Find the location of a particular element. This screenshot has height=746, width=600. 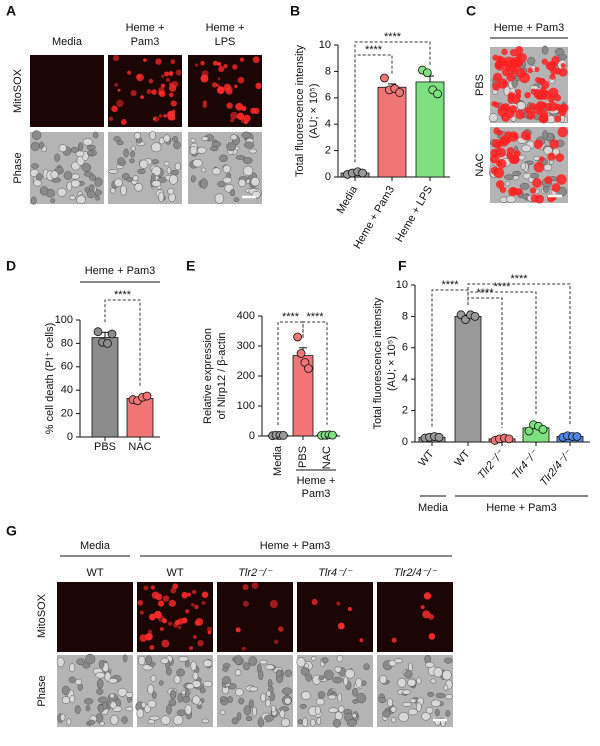

column-label: WT is located at coordinates (94, 573).